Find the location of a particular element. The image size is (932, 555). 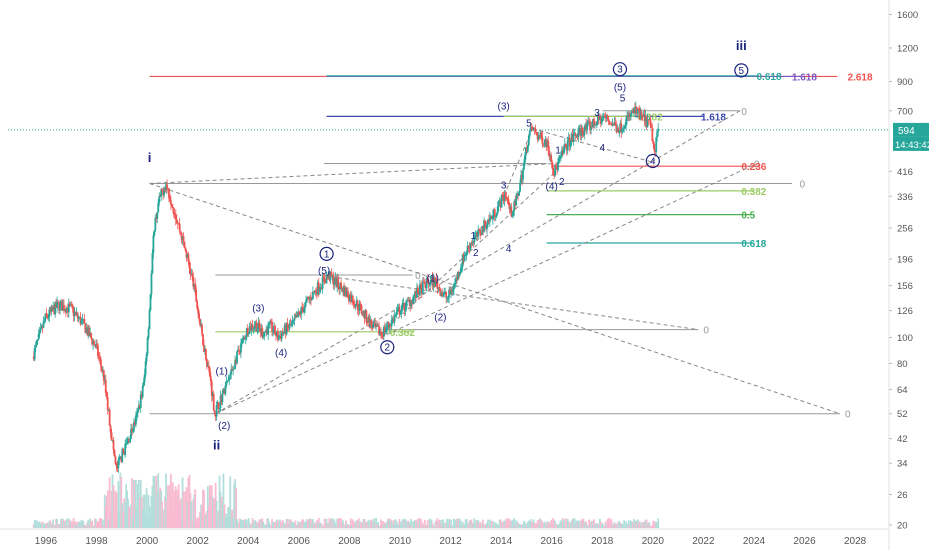

y-tick-label: 256 is located at coordinates (905, 228).